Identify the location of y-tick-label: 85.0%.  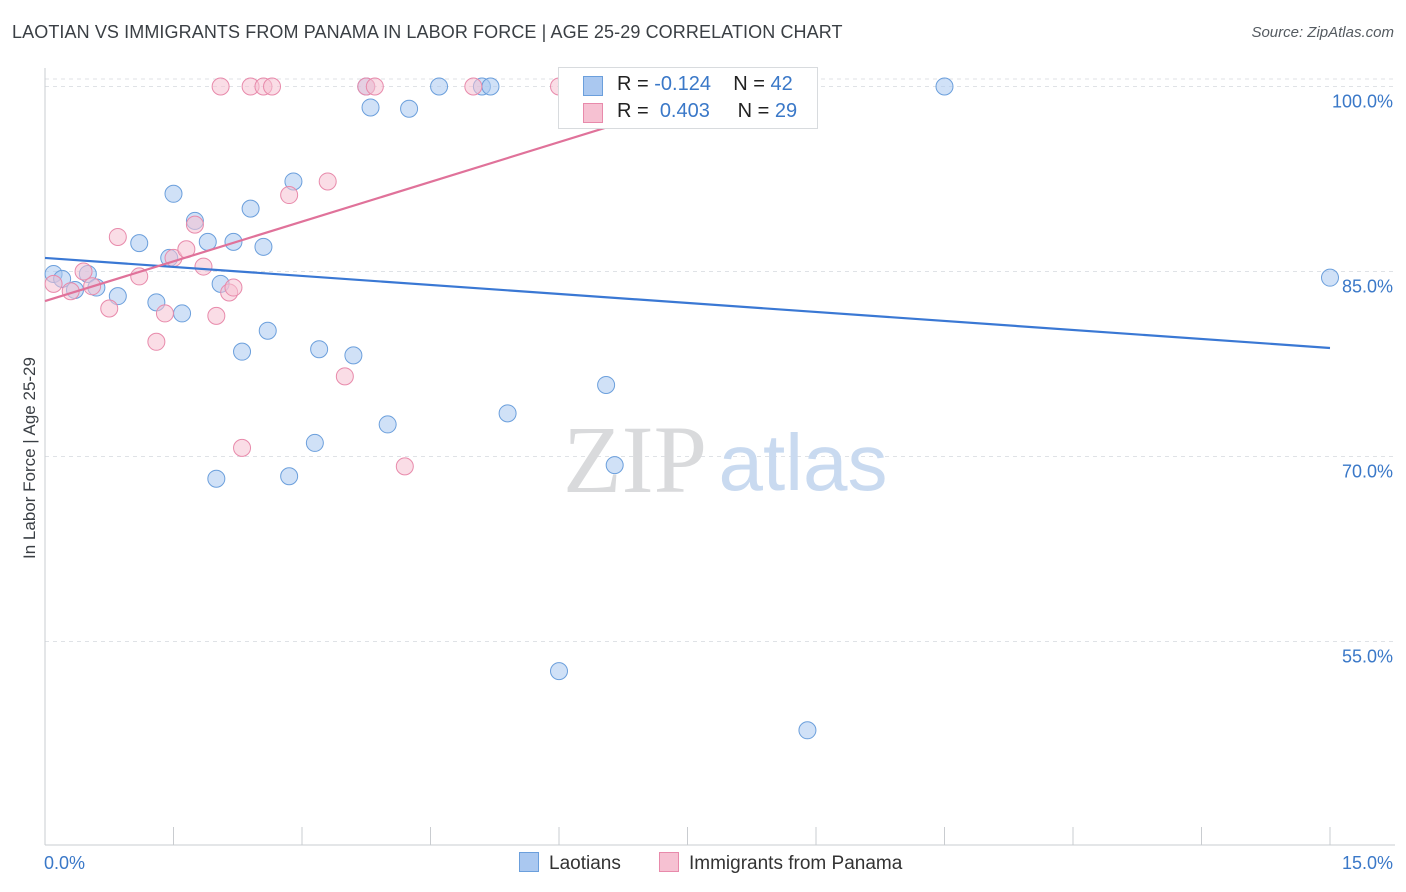
(1367, 287).